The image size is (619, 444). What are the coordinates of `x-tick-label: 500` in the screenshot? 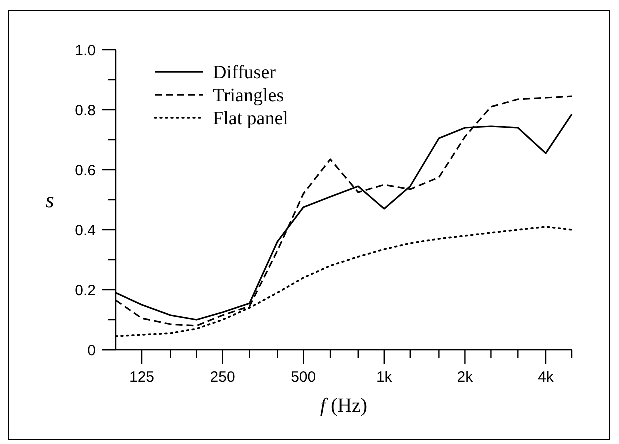 It's located at (303, 377).